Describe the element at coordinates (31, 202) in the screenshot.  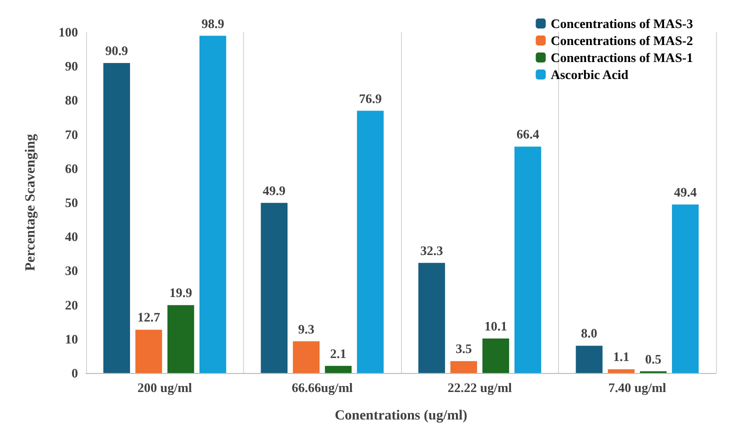
I see `y-axis-title: Percentage Scavenging` at that location.